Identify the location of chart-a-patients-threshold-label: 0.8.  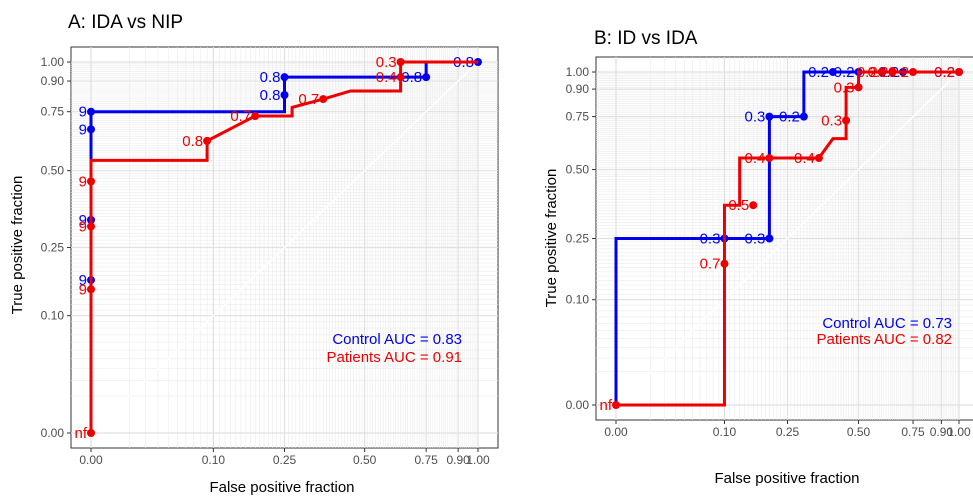
(192, 141).